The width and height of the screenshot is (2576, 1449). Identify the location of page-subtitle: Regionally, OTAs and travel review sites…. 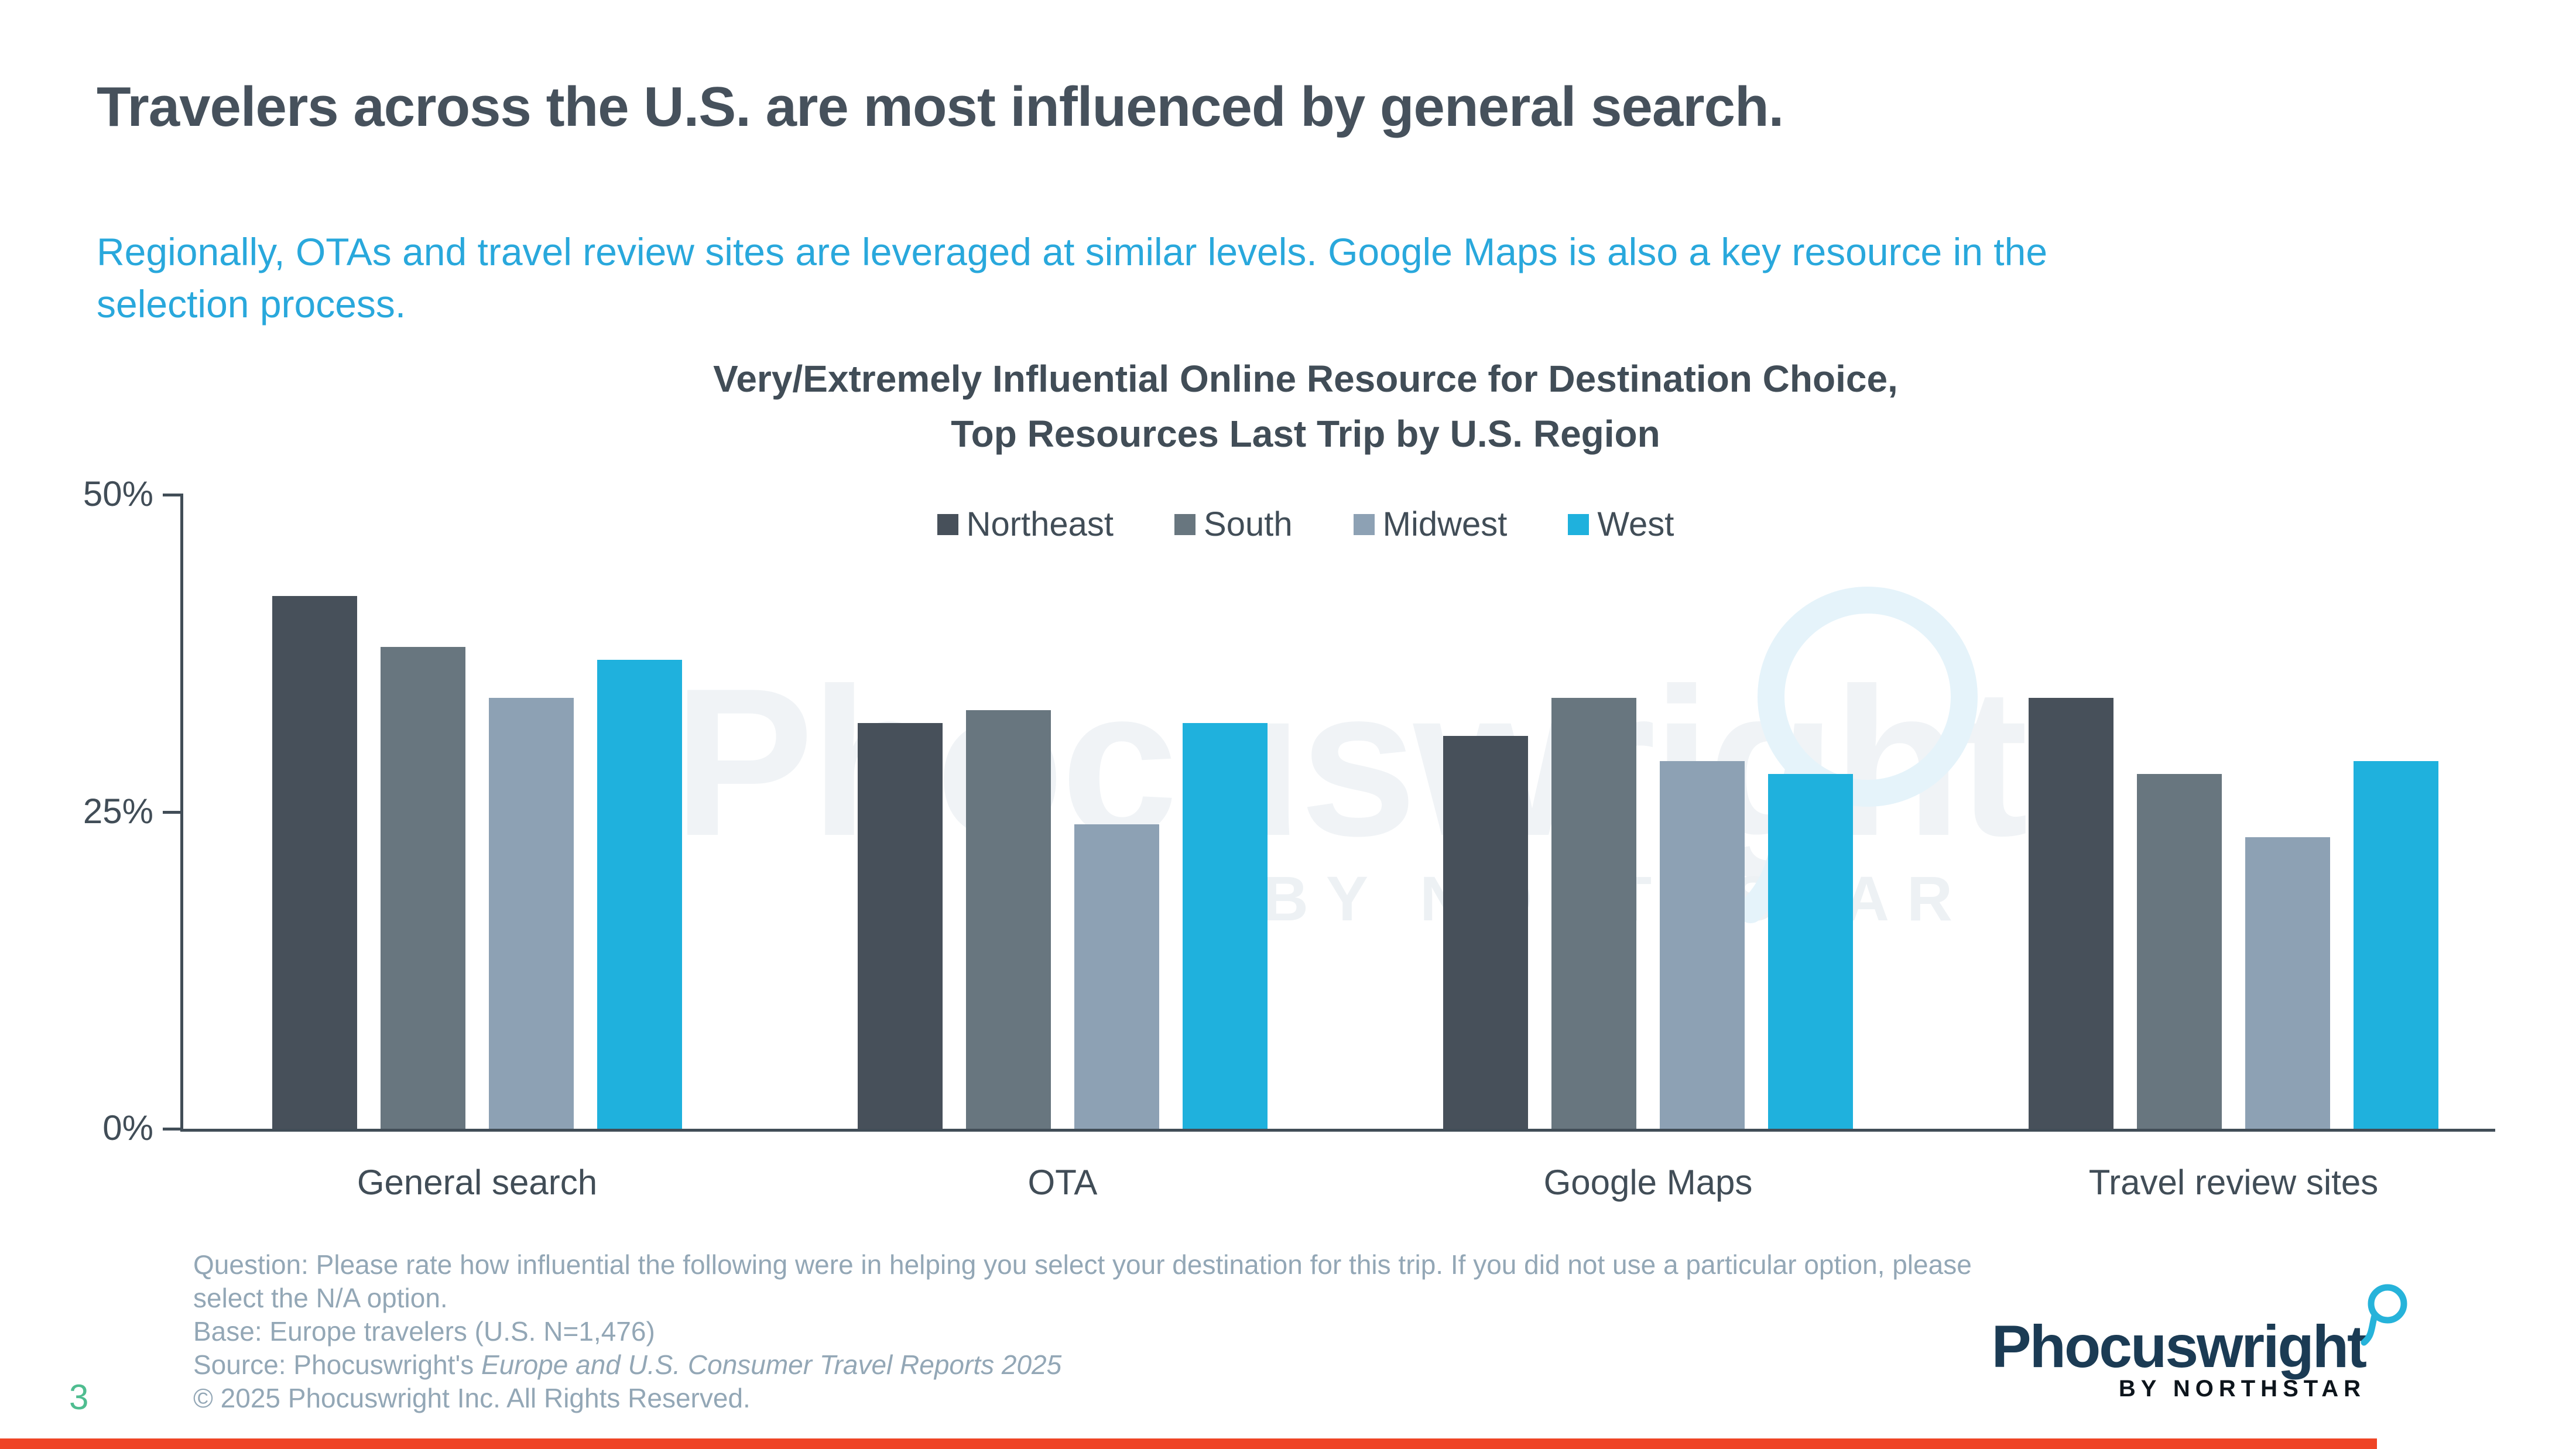
(1238, 278).